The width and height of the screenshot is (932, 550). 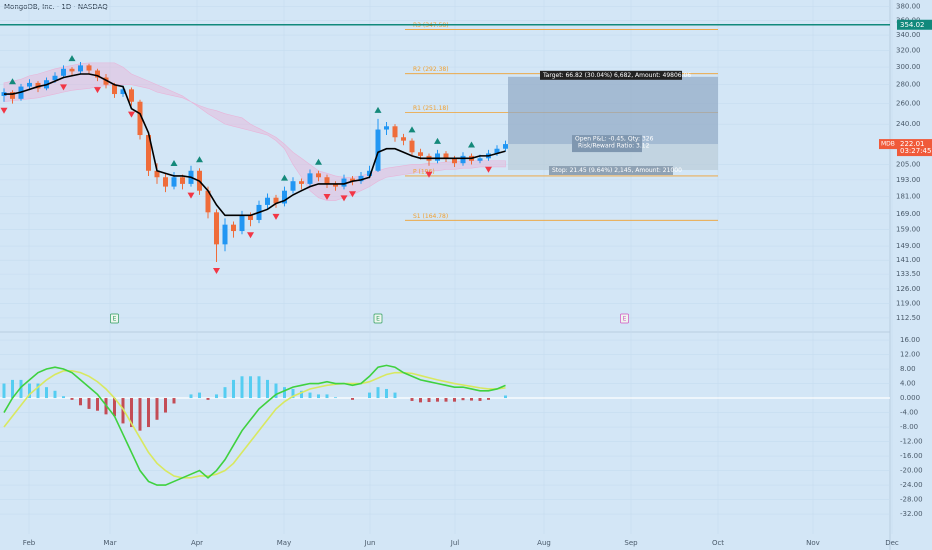 I want to click on pnl-tag, so click(x=607, y=144).